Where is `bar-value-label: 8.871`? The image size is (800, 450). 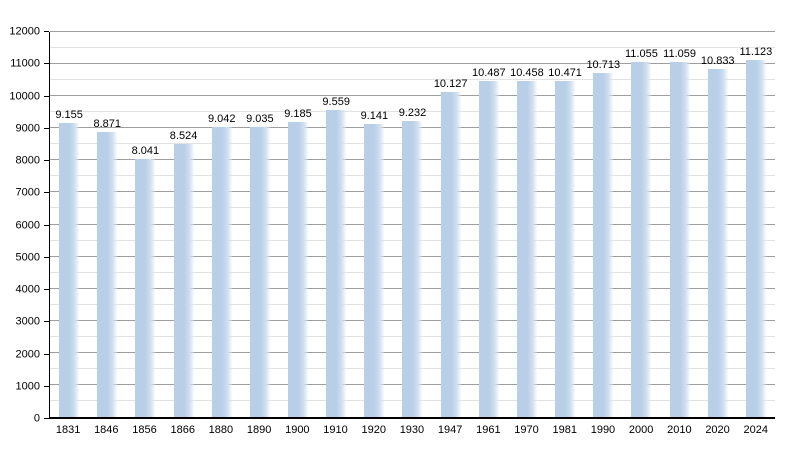 bar-value-label: 8.871 is located at coordinates (107, 124).